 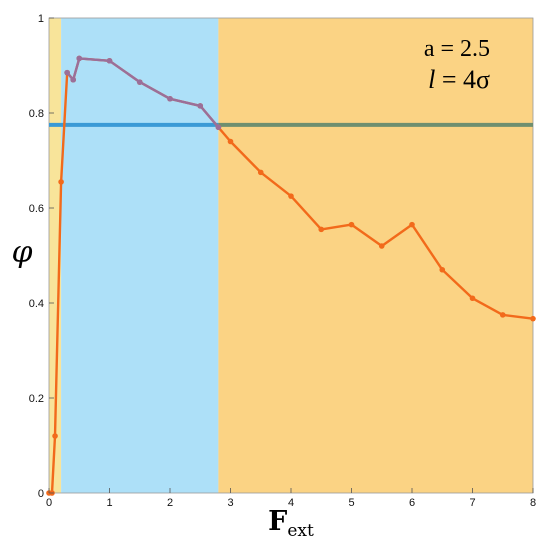 I want to click on annotation-a: a = 2.5, so click(x=457, y=49).